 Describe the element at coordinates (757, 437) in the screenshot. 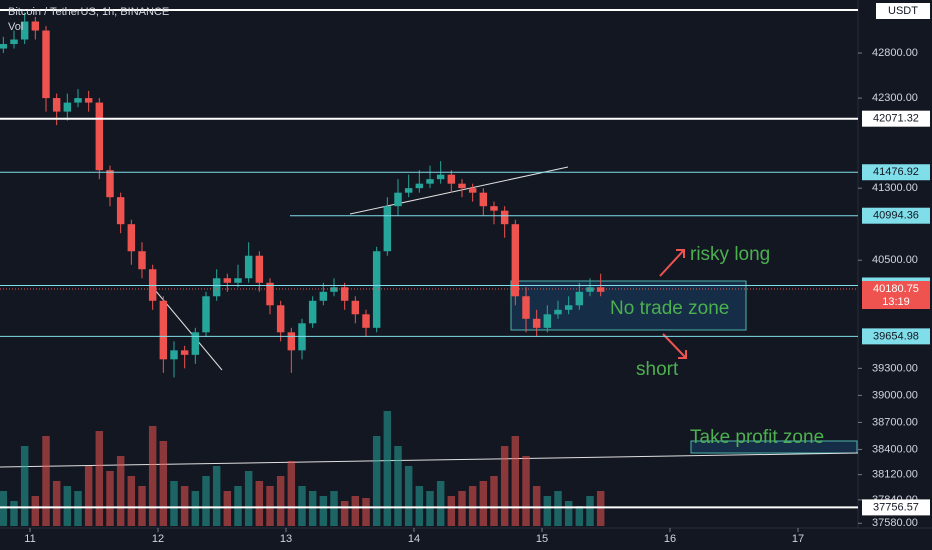

I see `annotation: Take profit zone` at that location.